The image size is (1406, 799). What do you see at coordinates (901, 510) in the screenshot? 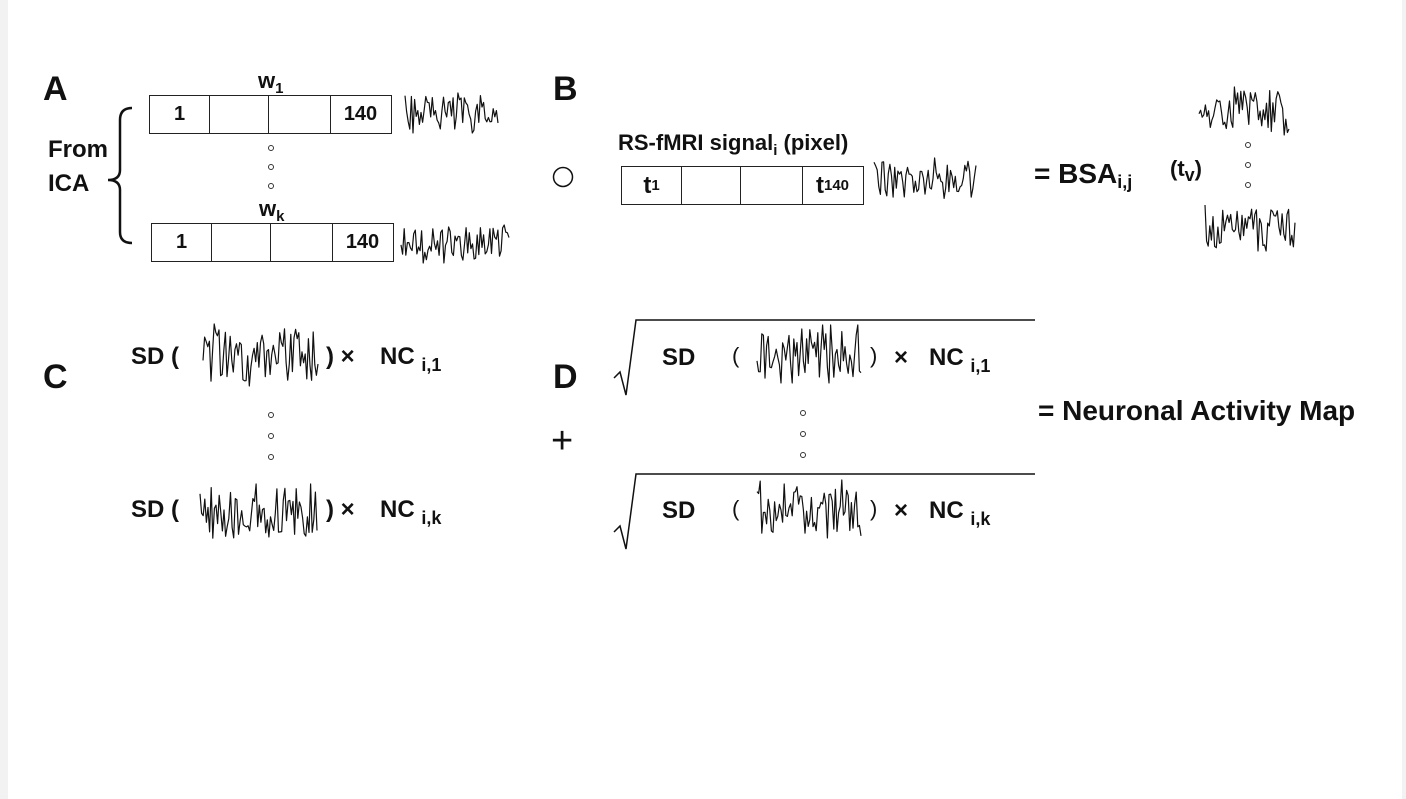
I see `times-k: ×` at bounding box center [901, 510].